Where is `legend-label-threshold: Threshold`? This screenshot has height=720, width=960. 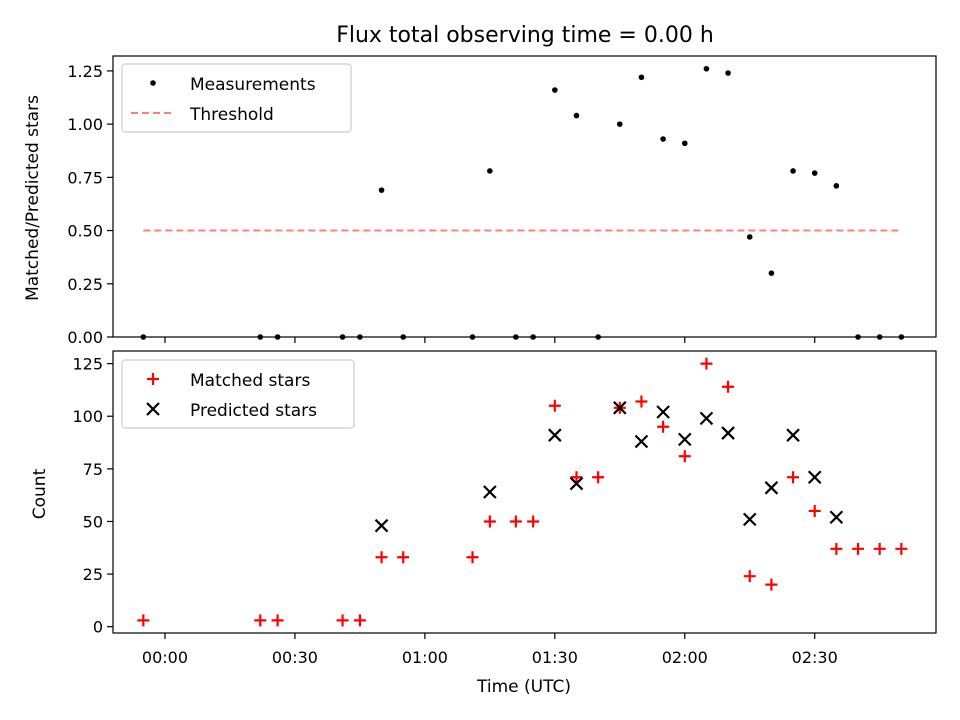
legend-label-threshold: Threshold is located at coordinates (231, 115).